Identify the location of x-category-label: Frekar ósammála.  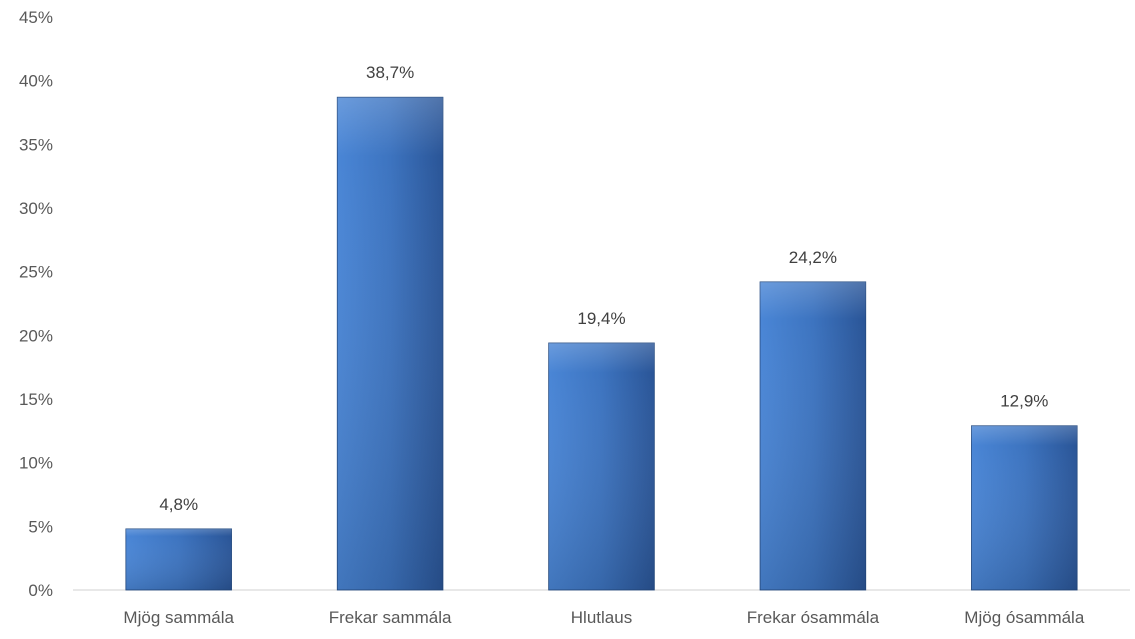
(813, 617).